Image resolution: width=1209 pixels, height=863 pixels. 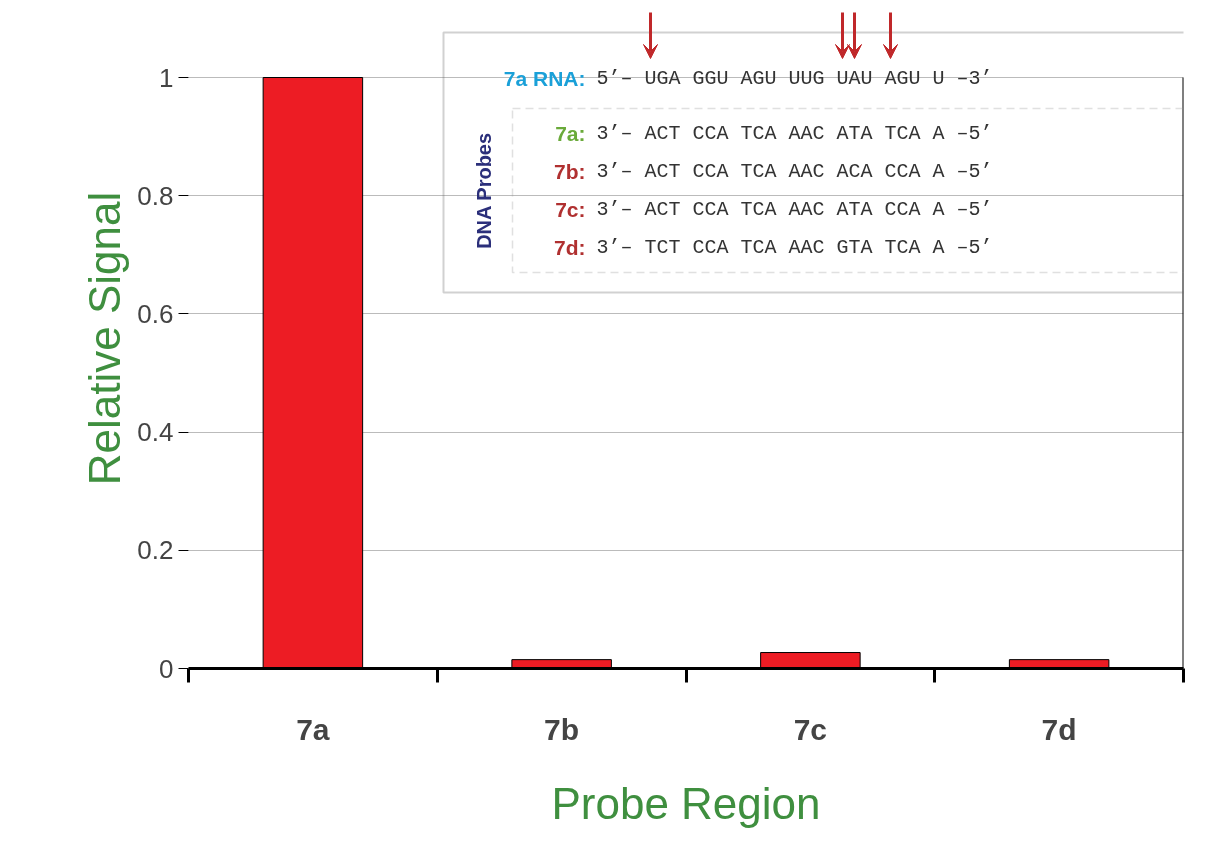 What do you see at coordinates (105, 338) in the screenshot?
I see `y-axis-title: Relative Signal` at bounding box center [105, 338].